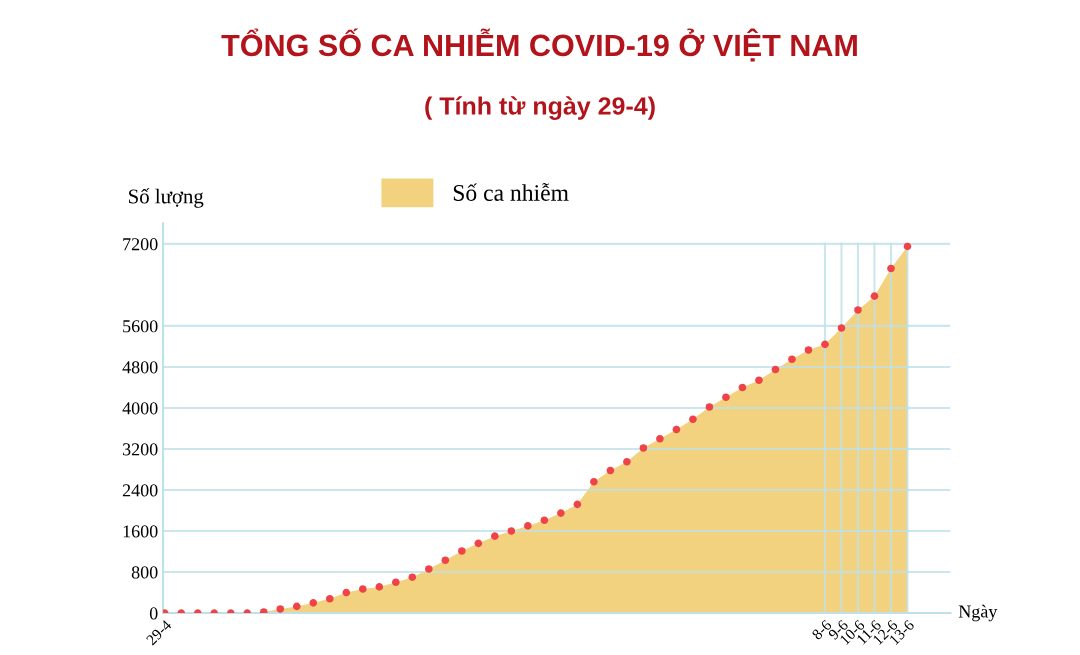 The image size is (1080, 655). Describe the element at coordinates (140, 408) in the screenshot. I see `y-tick-label: 4000` at that location.